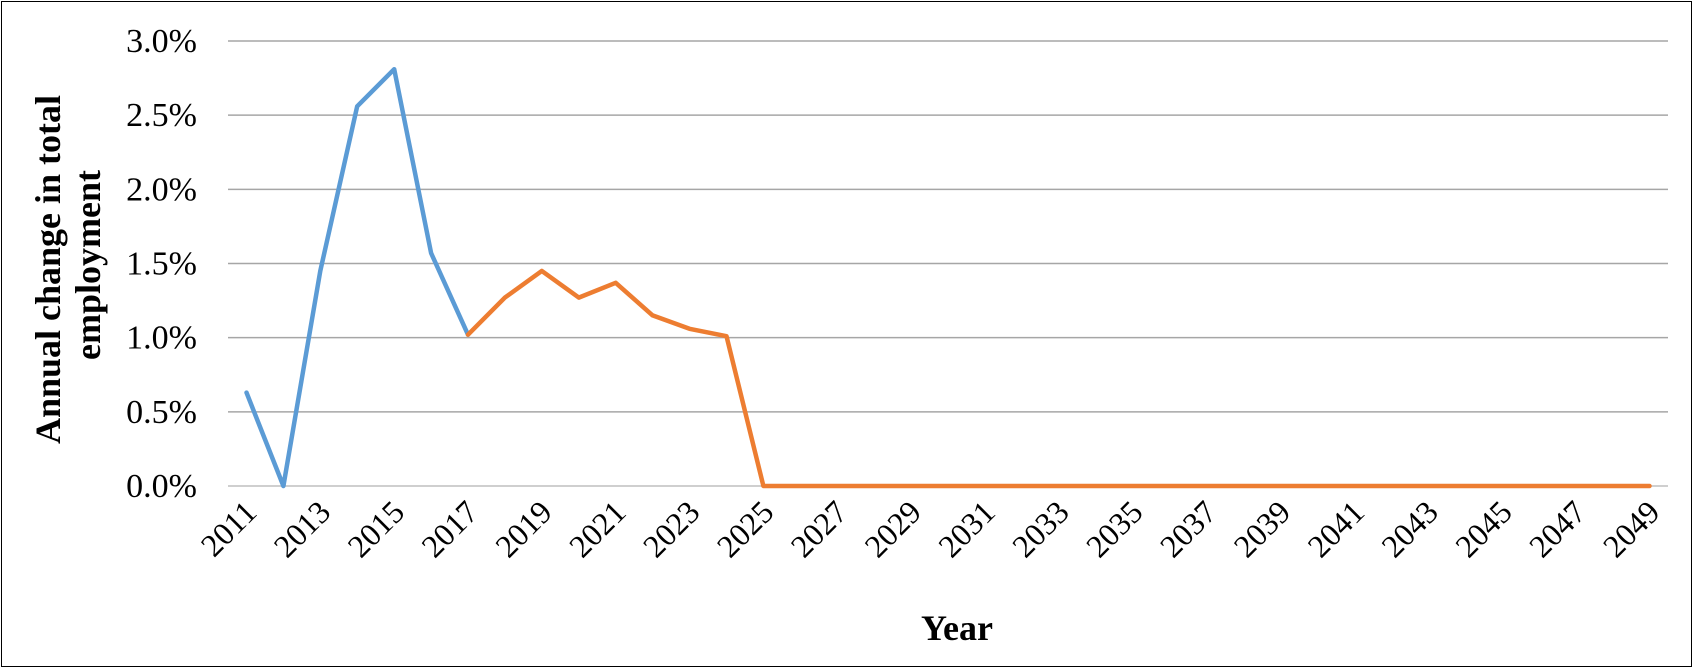 The image size is (1693, 668). What do you see at coordinates (1409, 528) in the screenshot?
I see `x-tick-label: 2043` at bounding box center [1409, 528].